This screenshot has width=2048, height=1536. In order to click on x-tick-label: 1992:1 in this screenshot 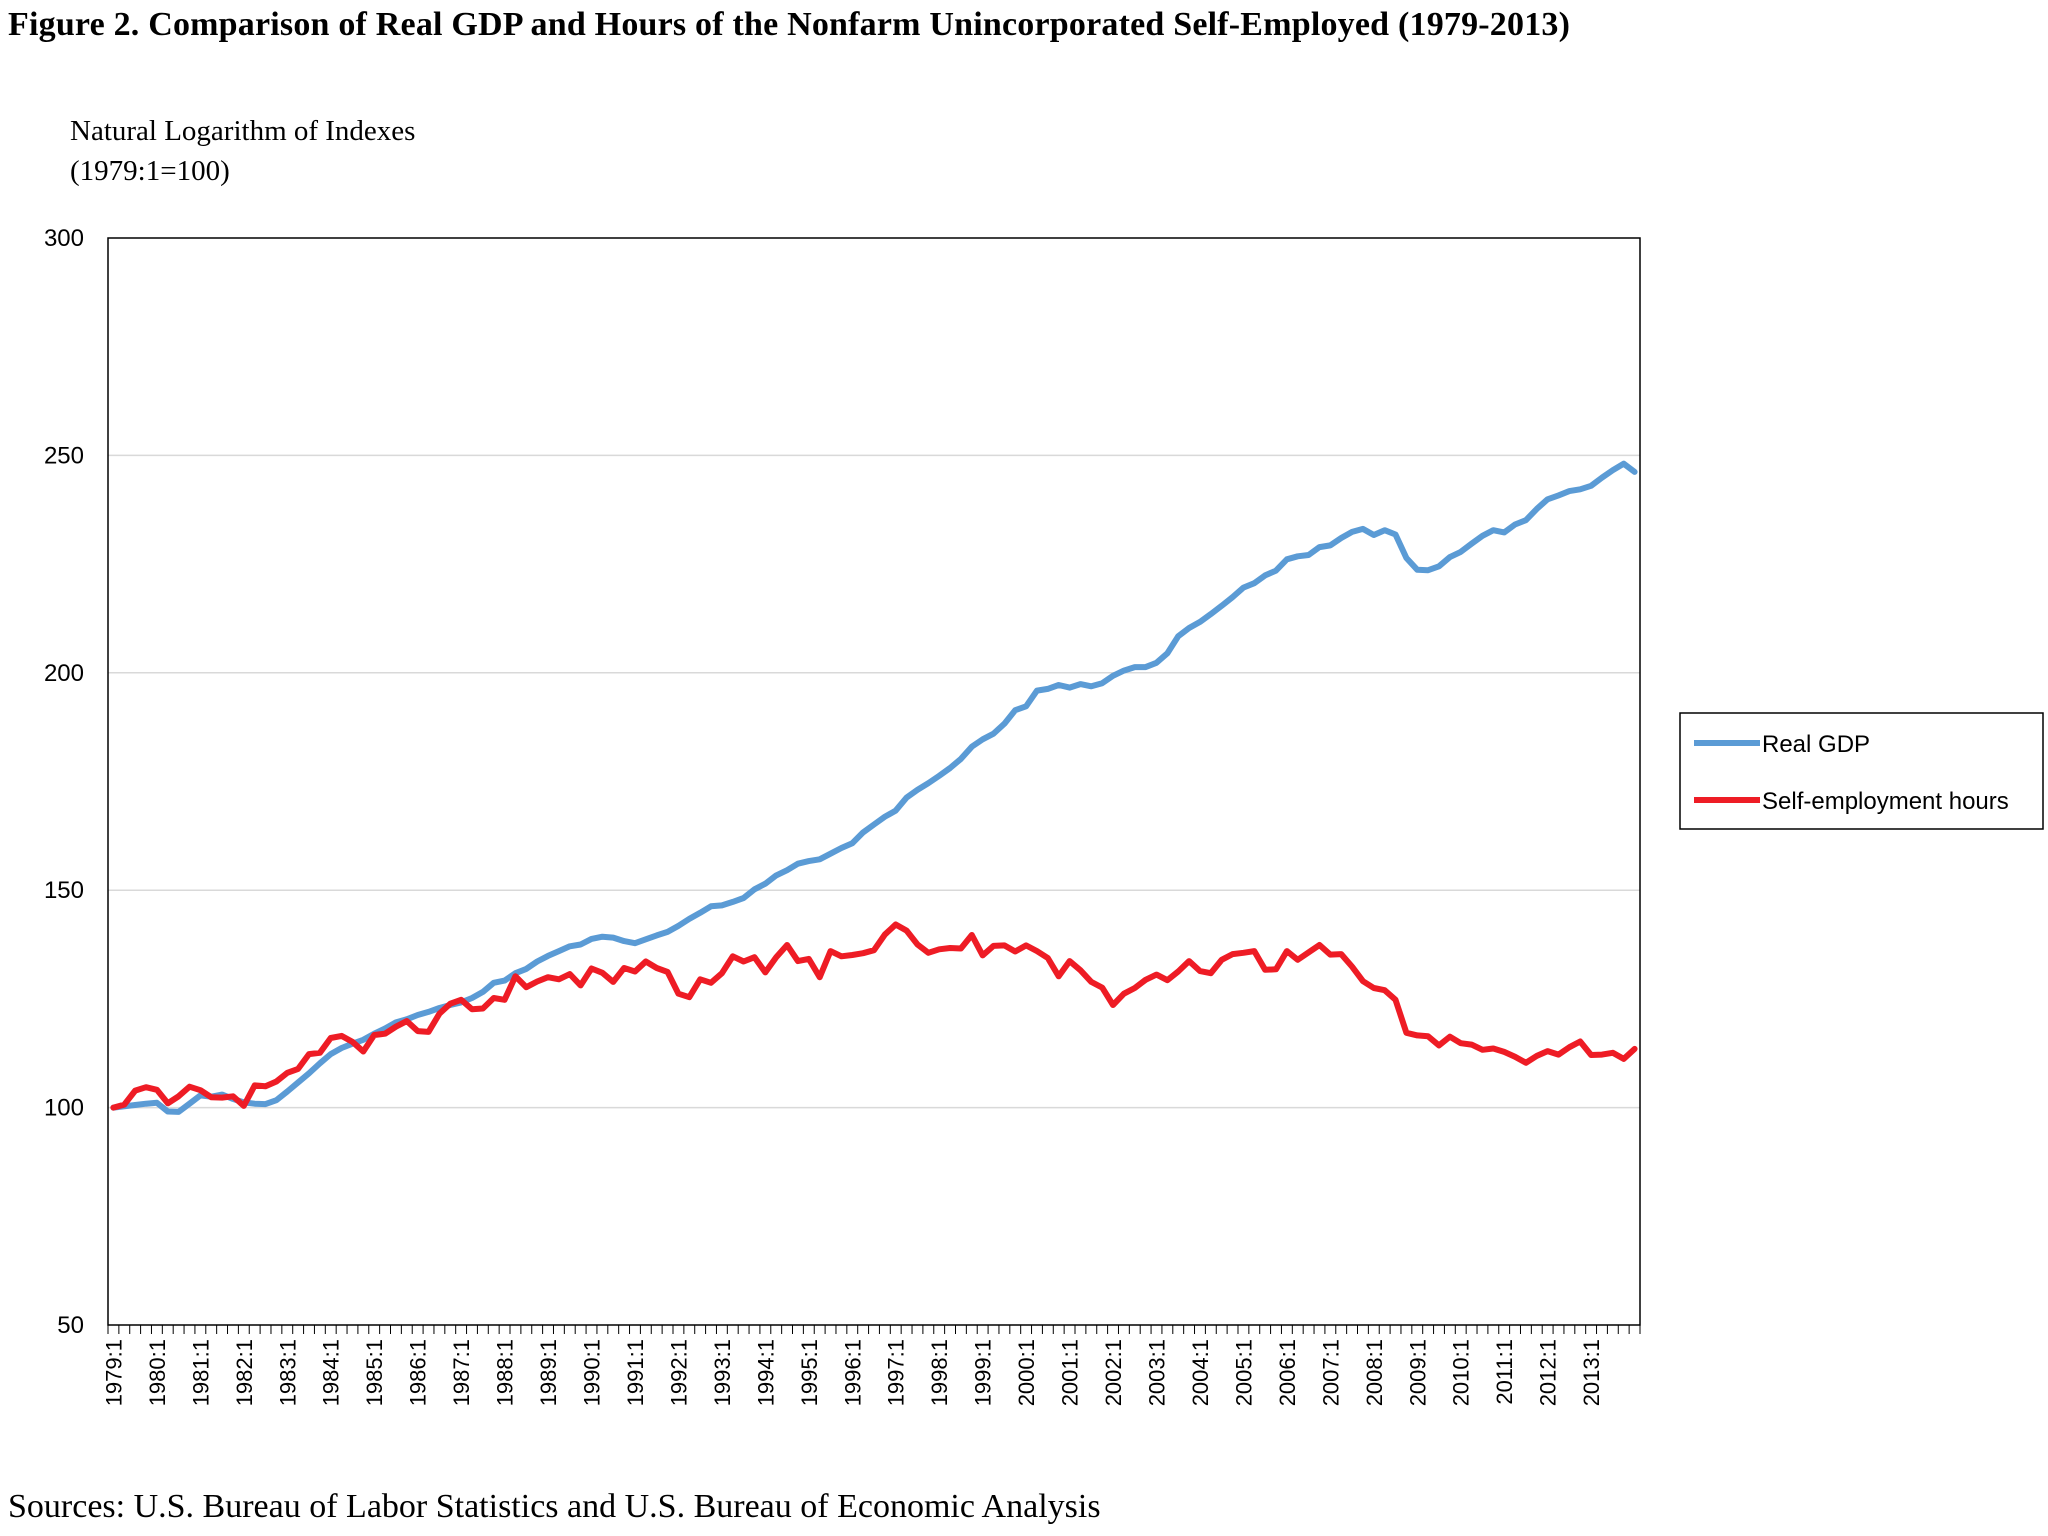, I will do `click(678, 1372)`.